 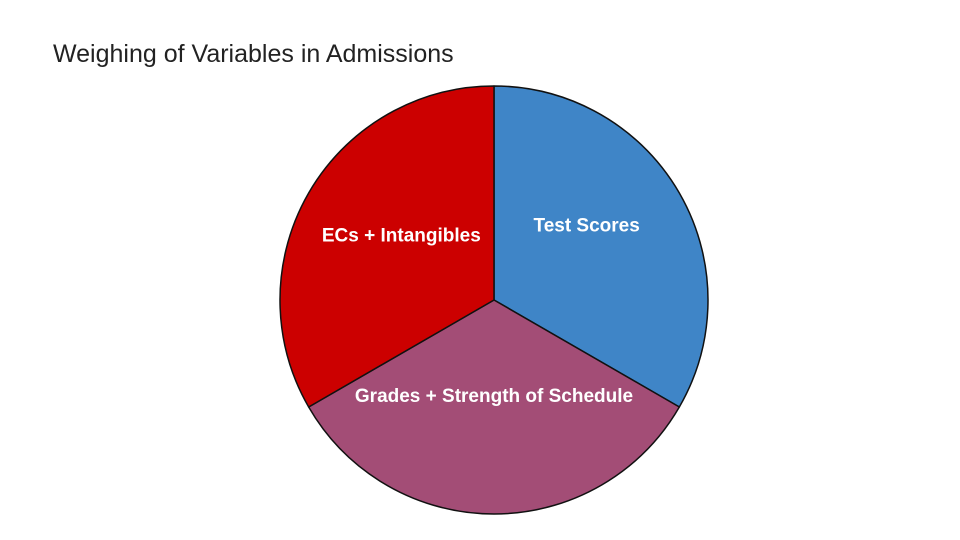 I want to click on pie-slice-test-scores, so click(x=601, y=246).